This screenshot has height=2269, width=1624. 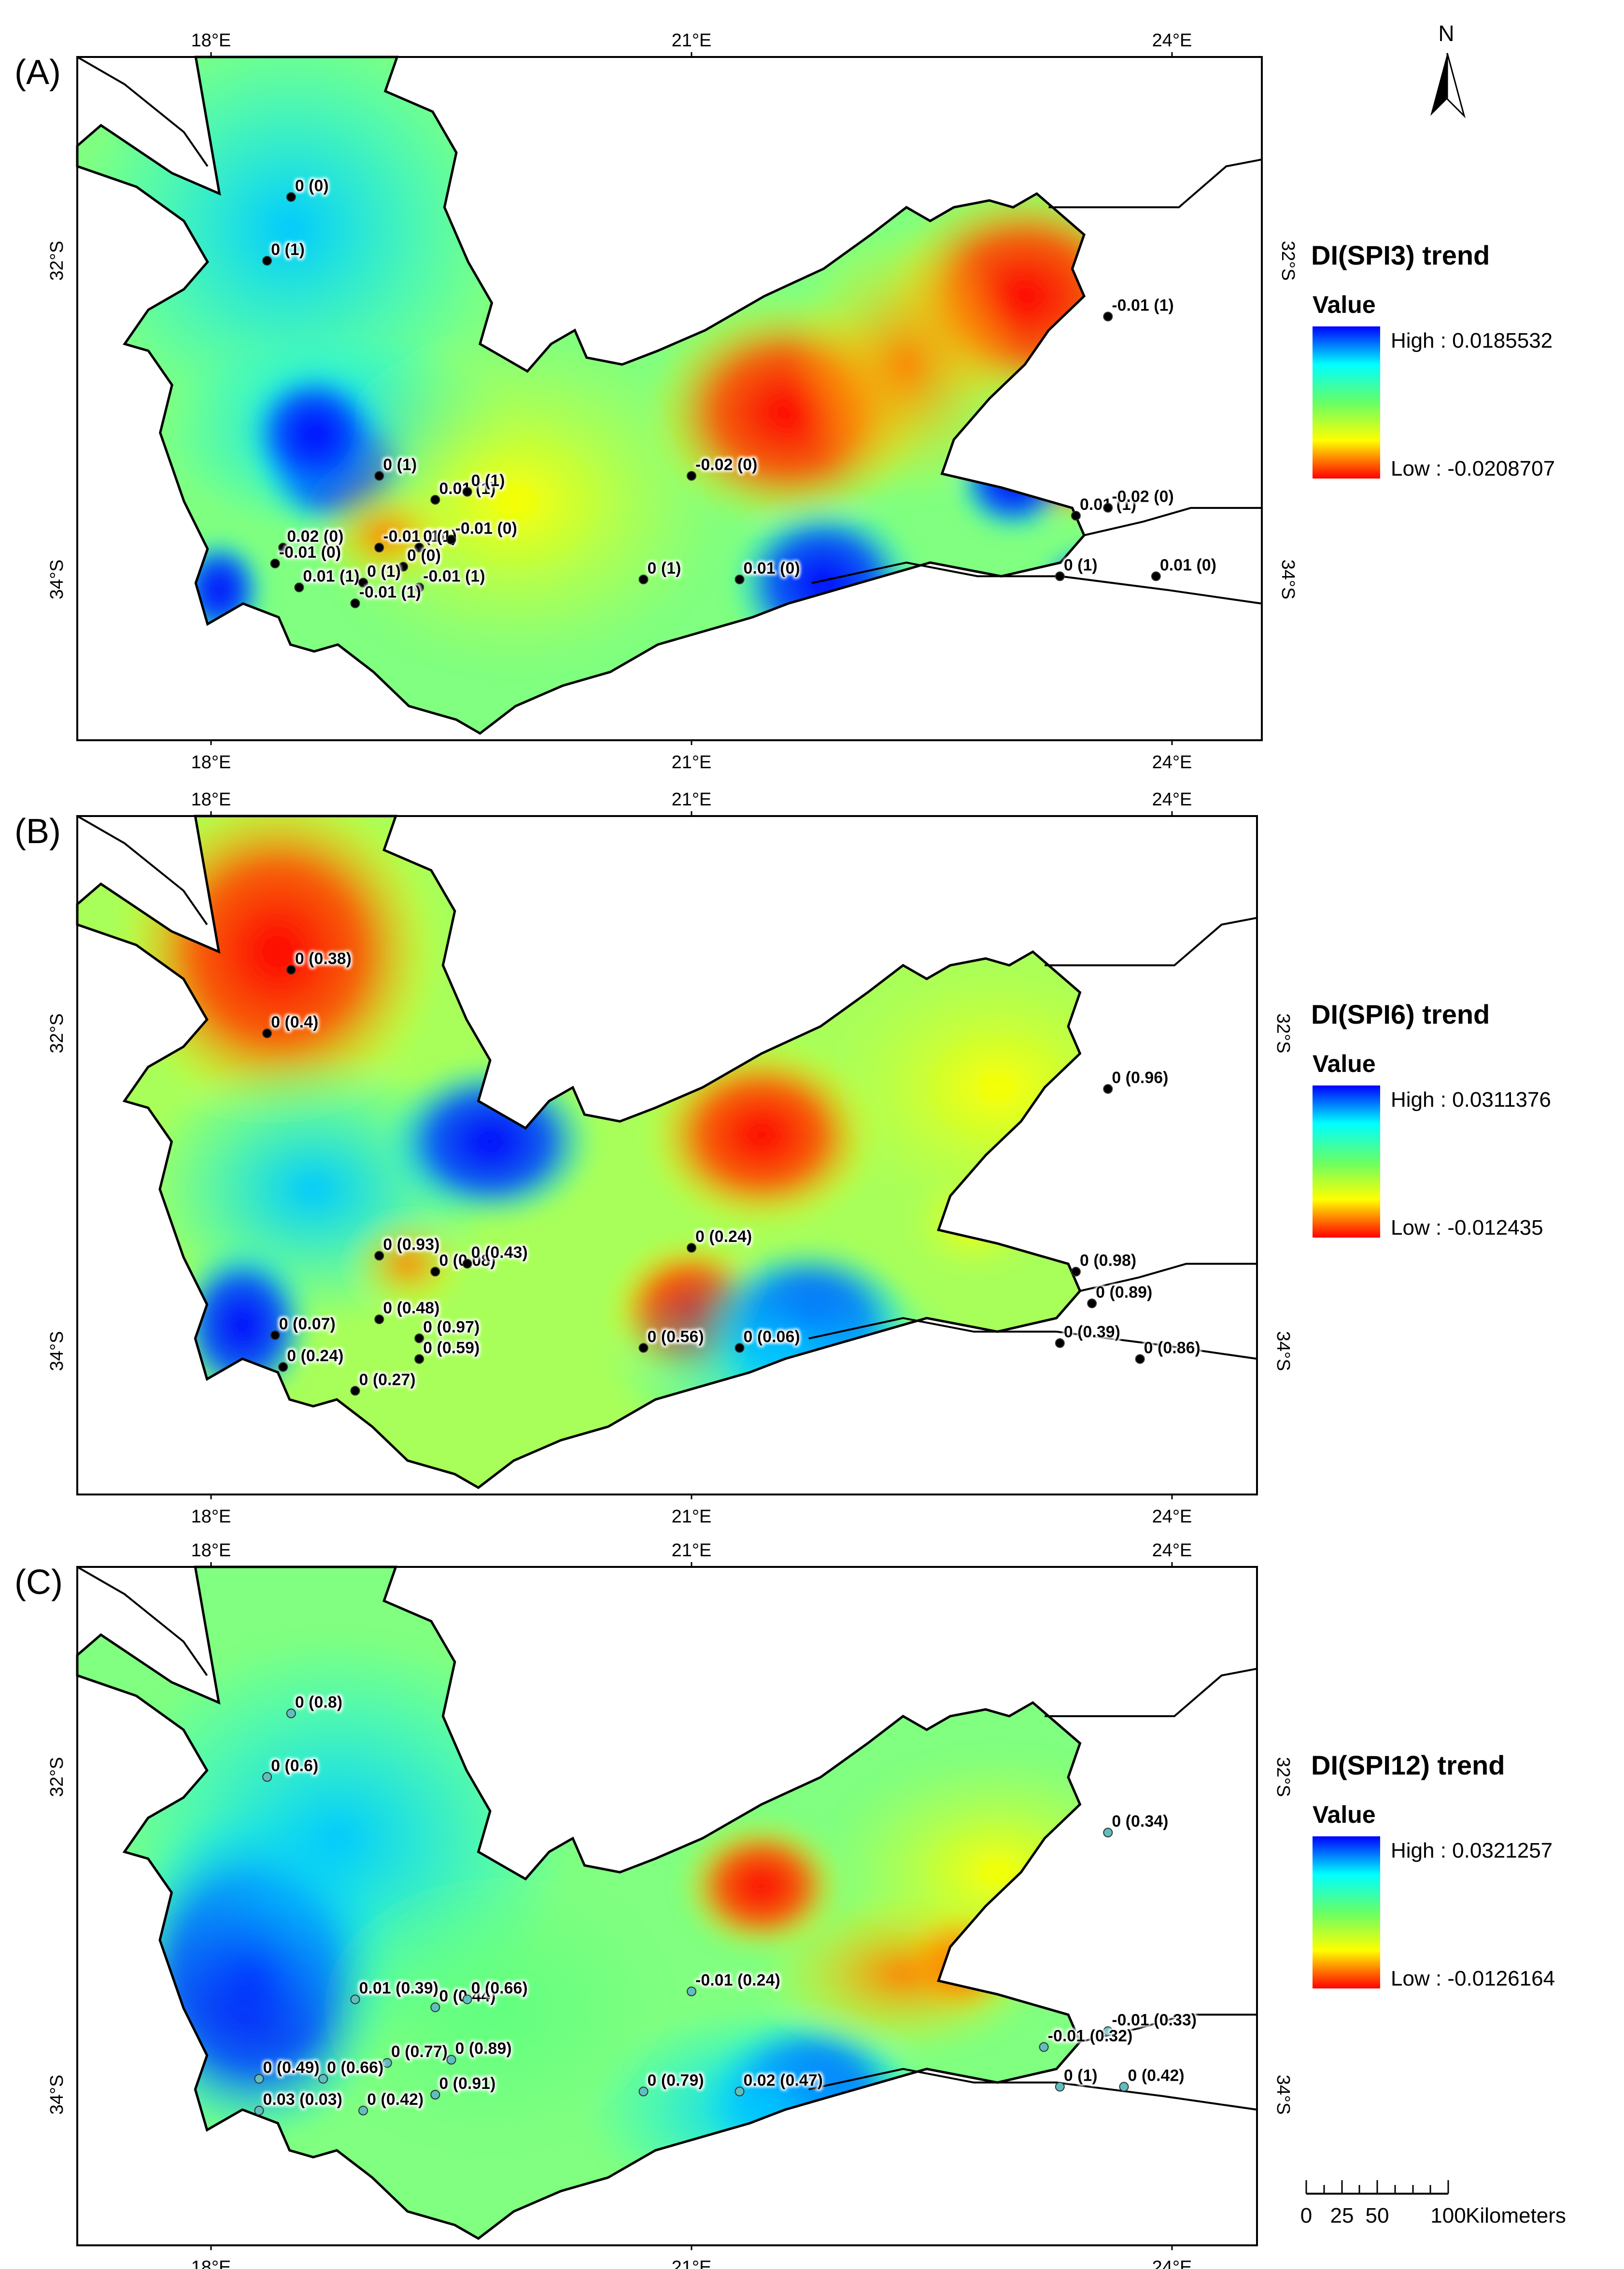 What do you see at coordinates (294, 1022) in the screenshot?
I see `station-label: 0 (0.4)` at bounding box center [294, 1022].